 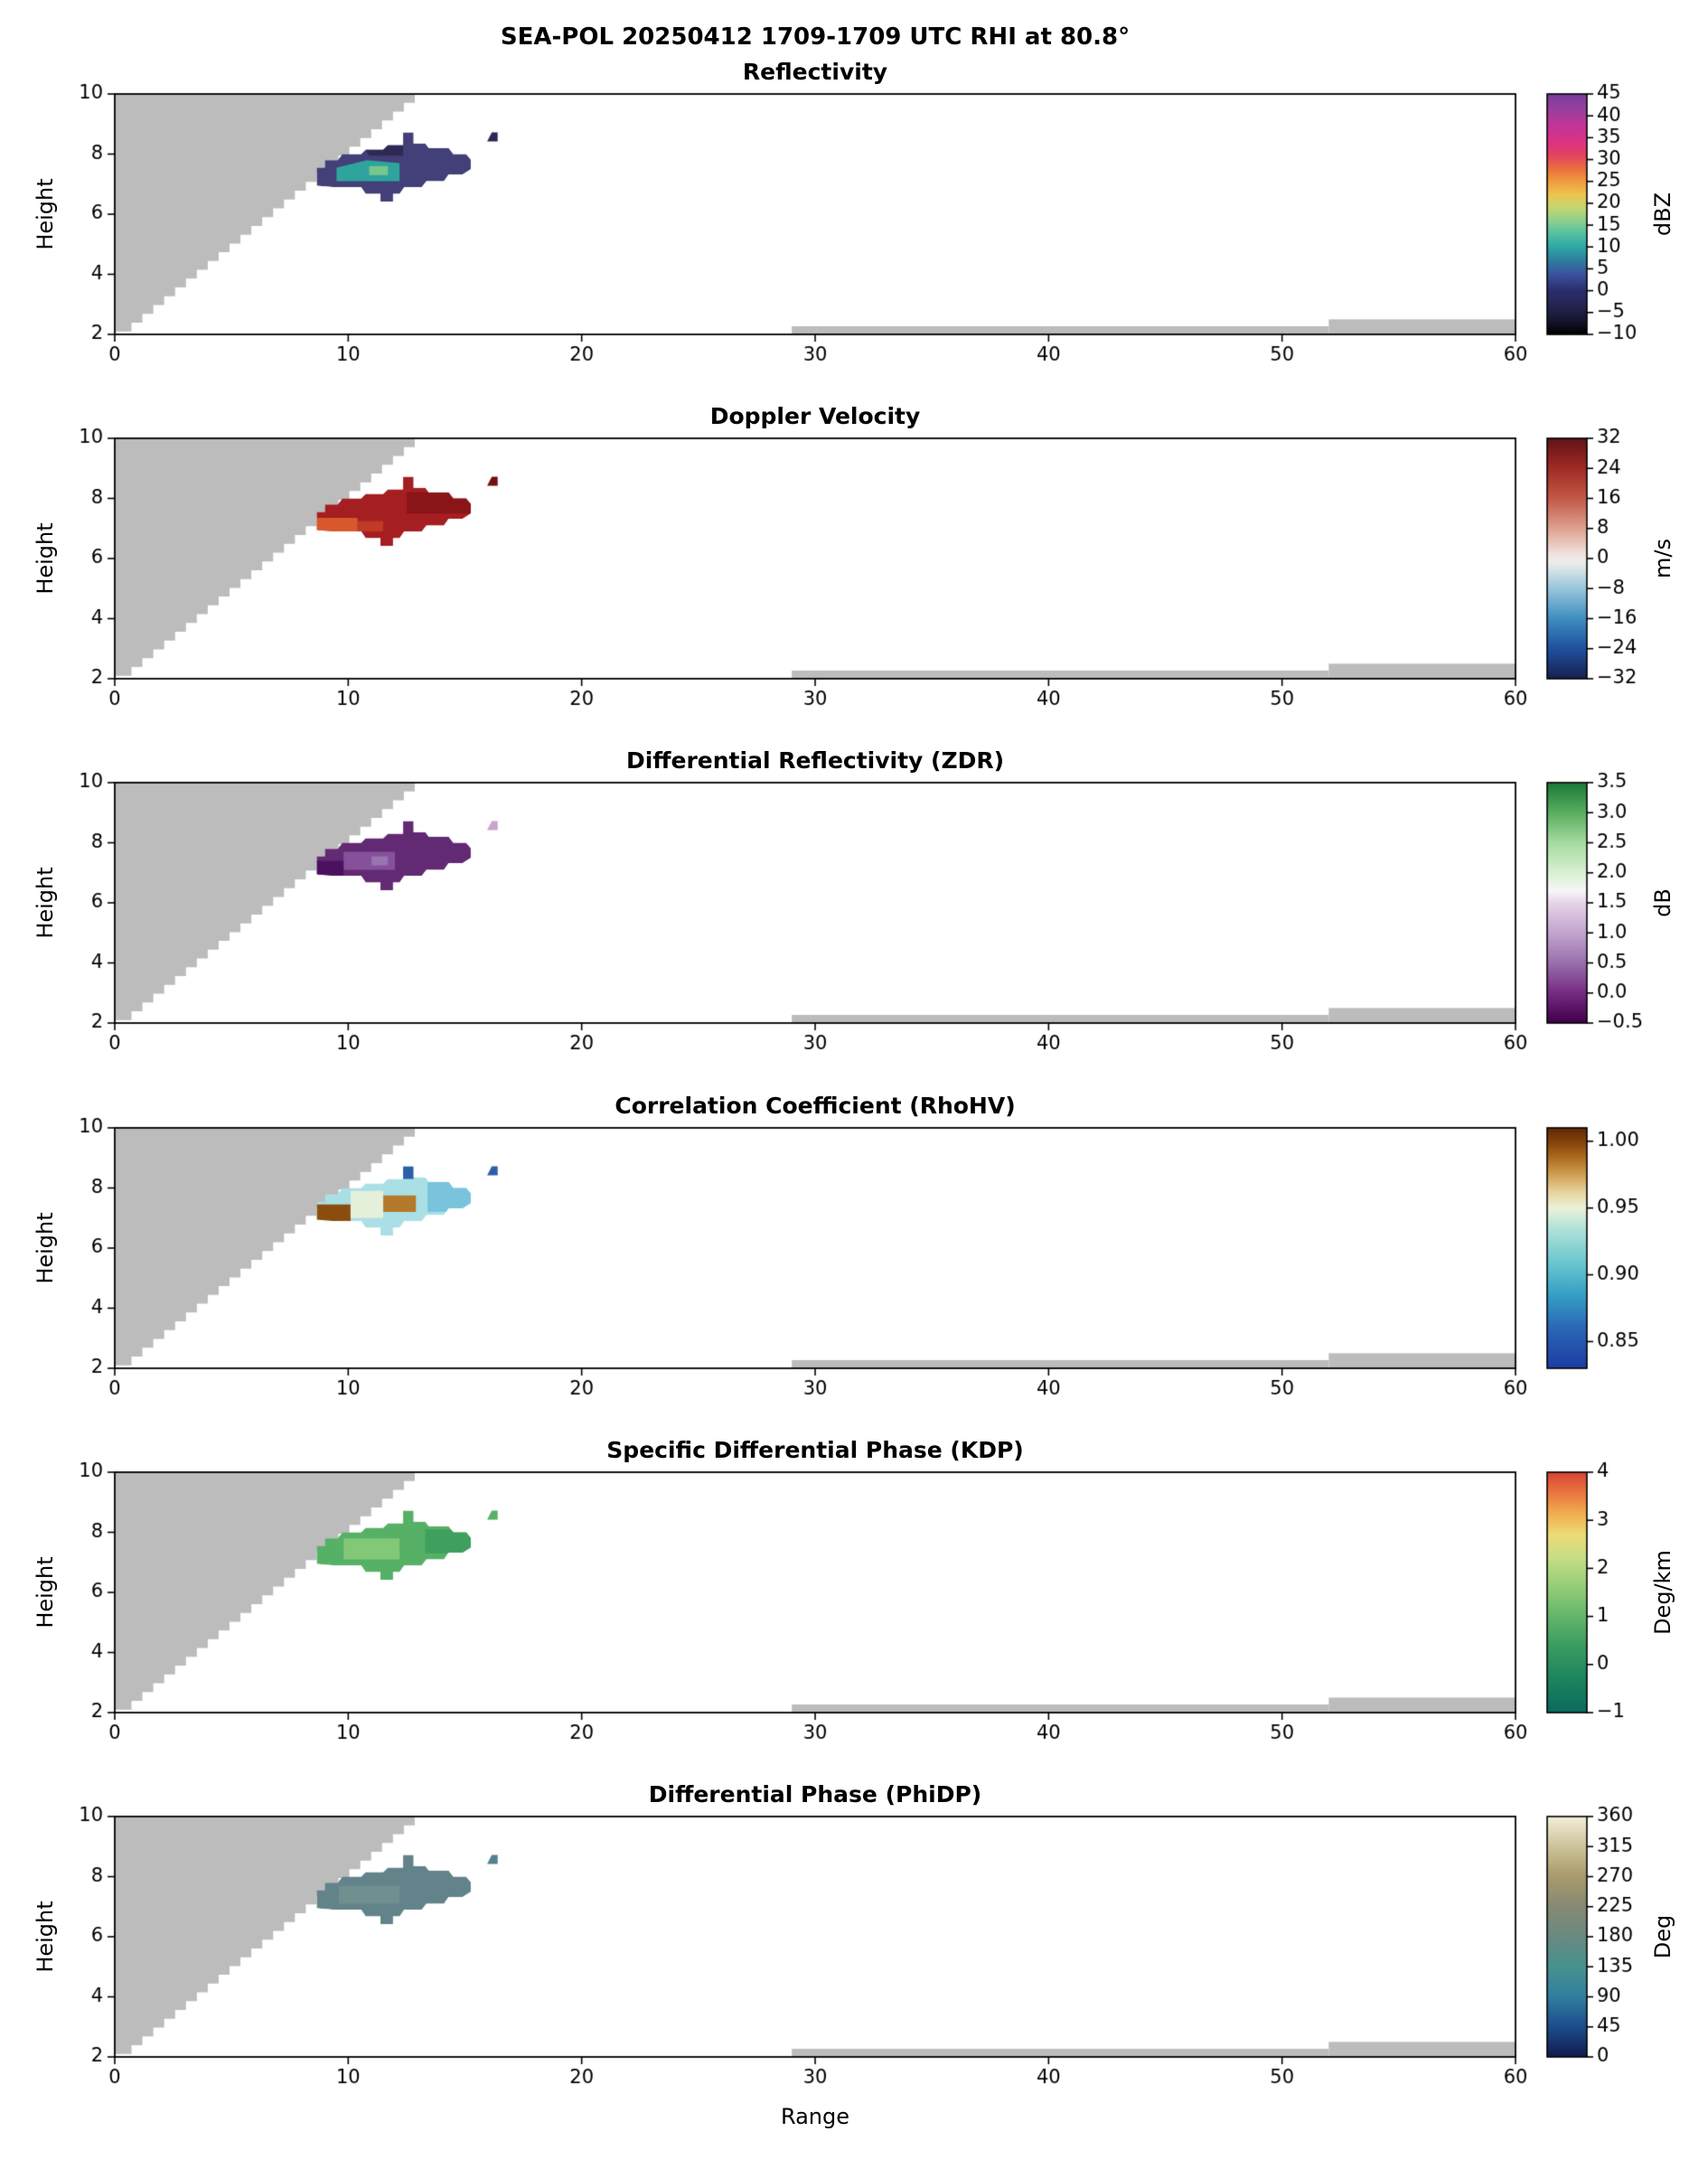 What do you see at coordinates (815, 1106) in the screenshot?
I see `panel-title-rhohv: Correlation Coefficient (RhoHV)` at bounding box center [815, 1106].